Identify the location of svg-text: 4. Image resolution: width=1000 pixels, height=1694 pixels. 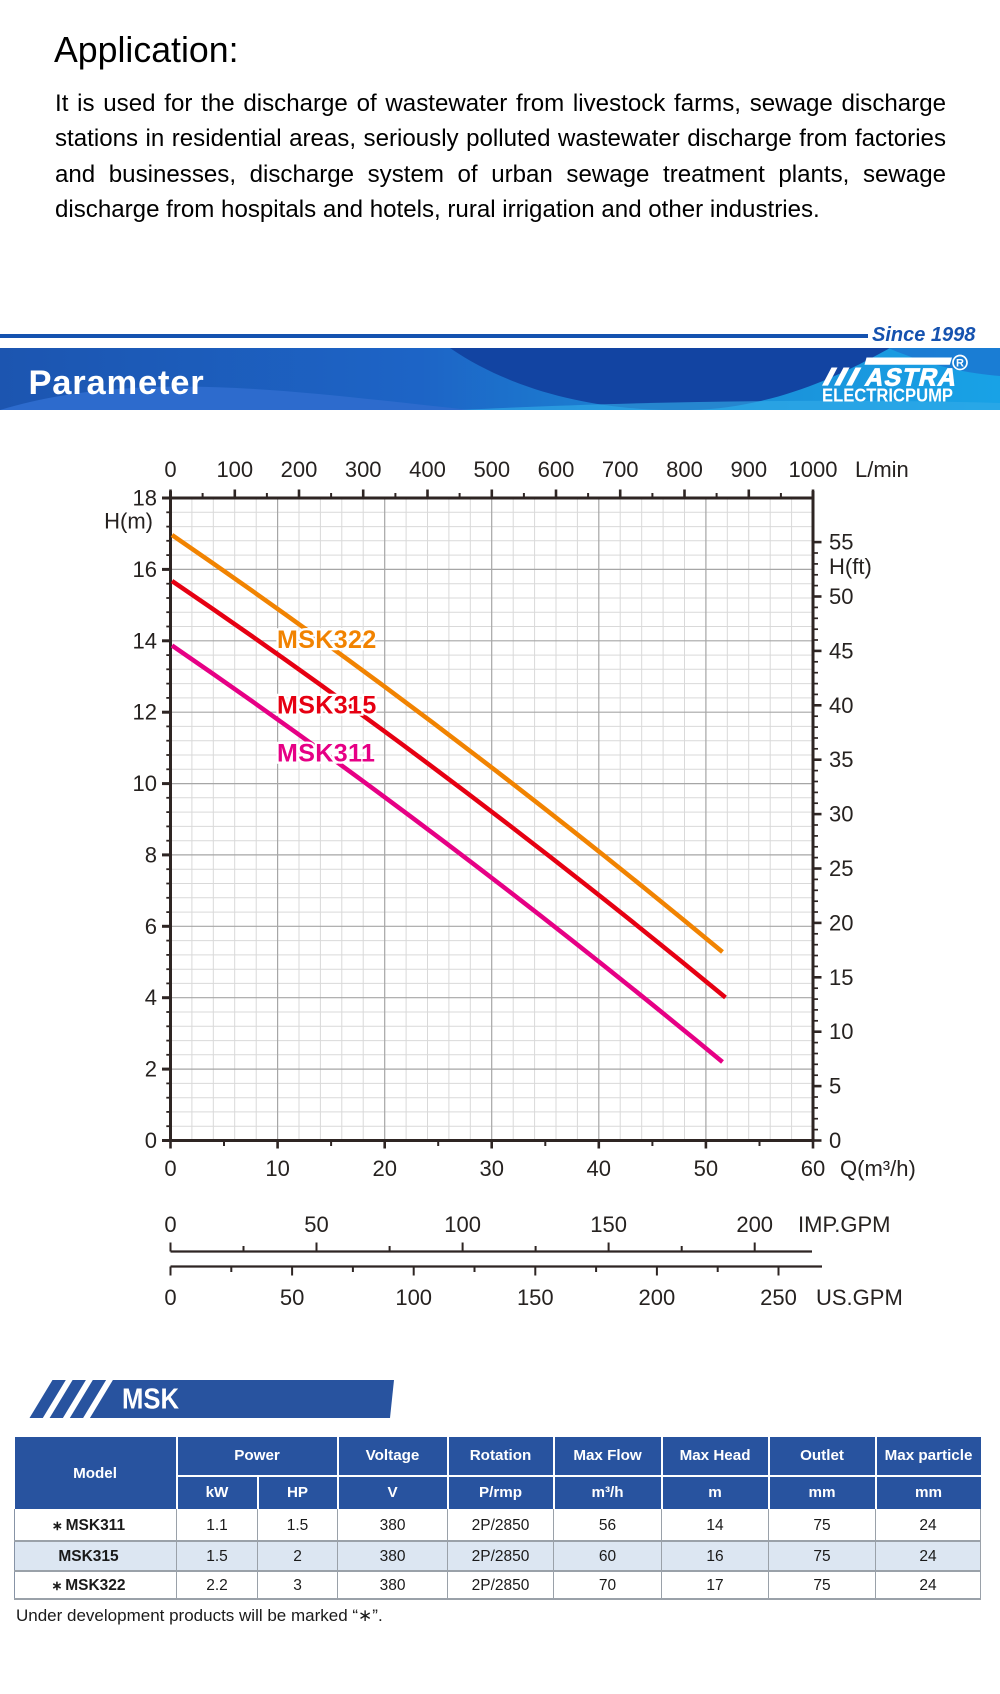
(151, 997).